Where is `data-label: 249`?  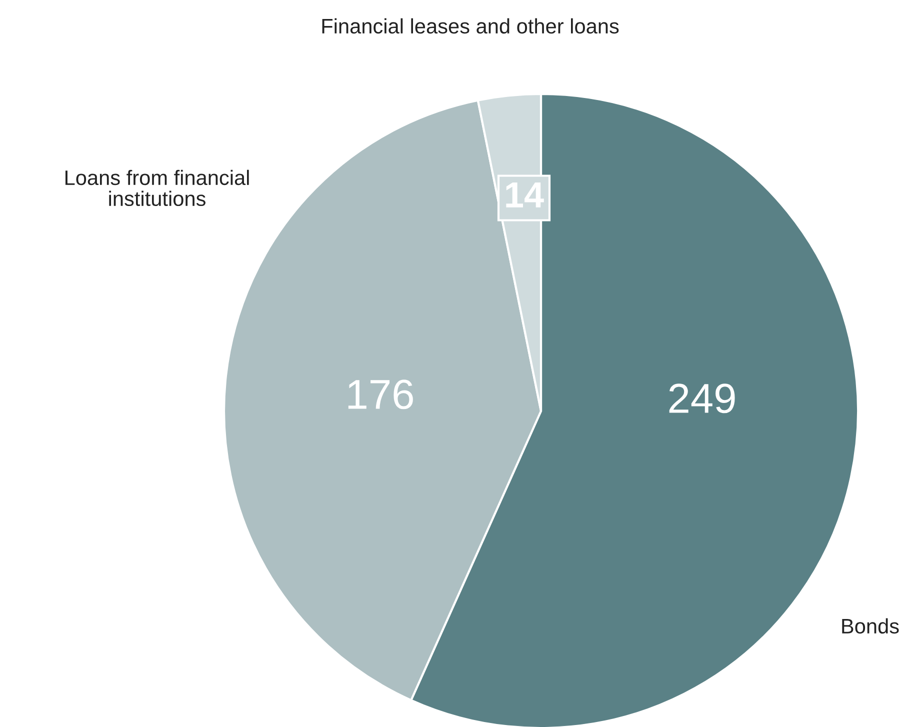 data-label: 249 is located at coordinates (702, 399).